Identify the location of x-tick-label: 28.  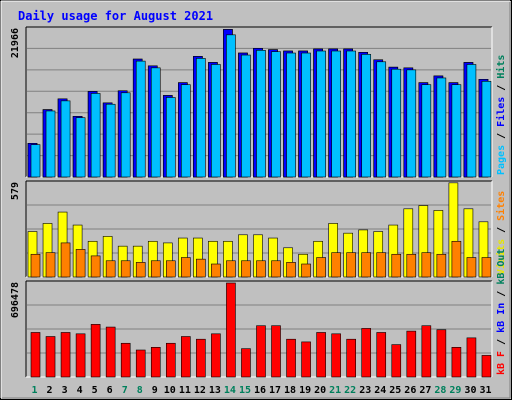
(440, 390).